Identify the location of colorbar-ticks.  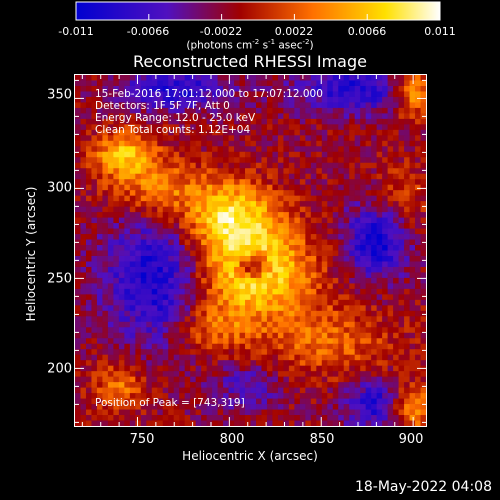
(258, 17).